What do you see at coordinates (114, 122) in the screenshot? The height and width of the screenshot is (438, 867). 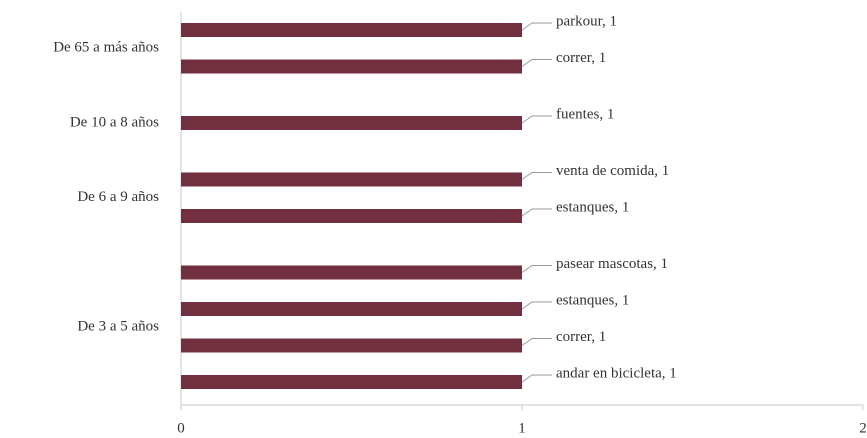 I see `group-label: De 10 a 8 años` at bounding box center [114, 122].